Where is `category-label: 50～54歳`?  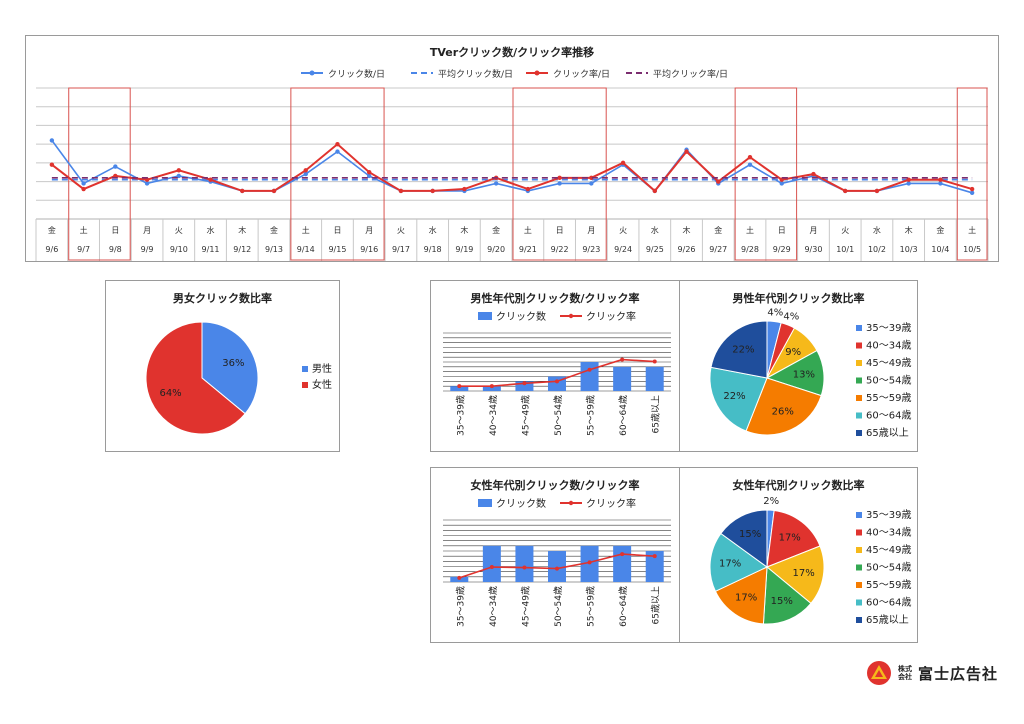 category-label: 50～54歳 is located at coordinates (558, 415).